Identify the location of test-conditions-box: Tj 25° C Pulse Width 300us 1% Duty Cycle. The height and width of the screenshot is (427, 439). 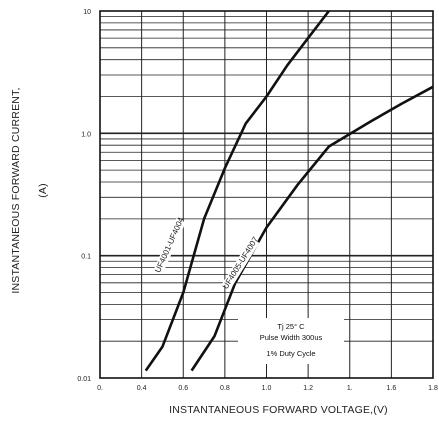
(291, 341).